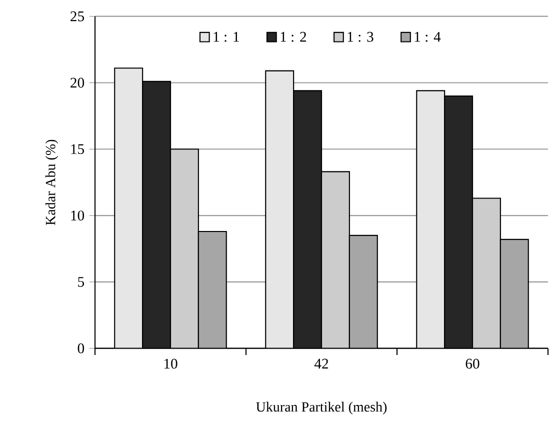 Image resolution: width=552 pixels, height=444 pixels. What do you see at coordinates (171, 363) in the screenshot?
I see `x-tick-label: 10` at bounding box center [171, 363].